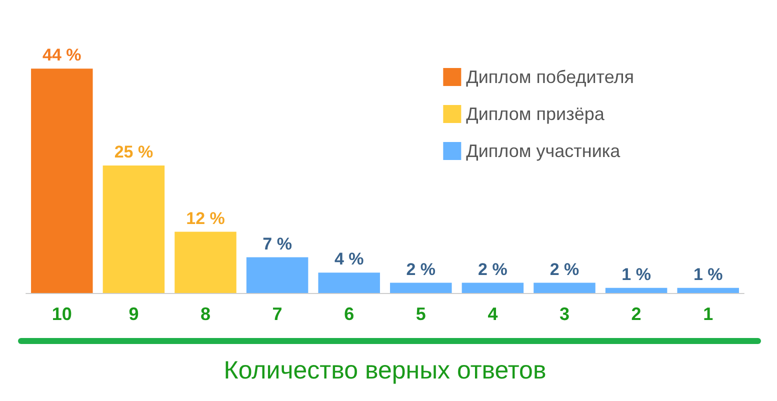  Describe the element at coordinates (133, 314) in the screenshot. I see `x-tick-label: 9` at that location.